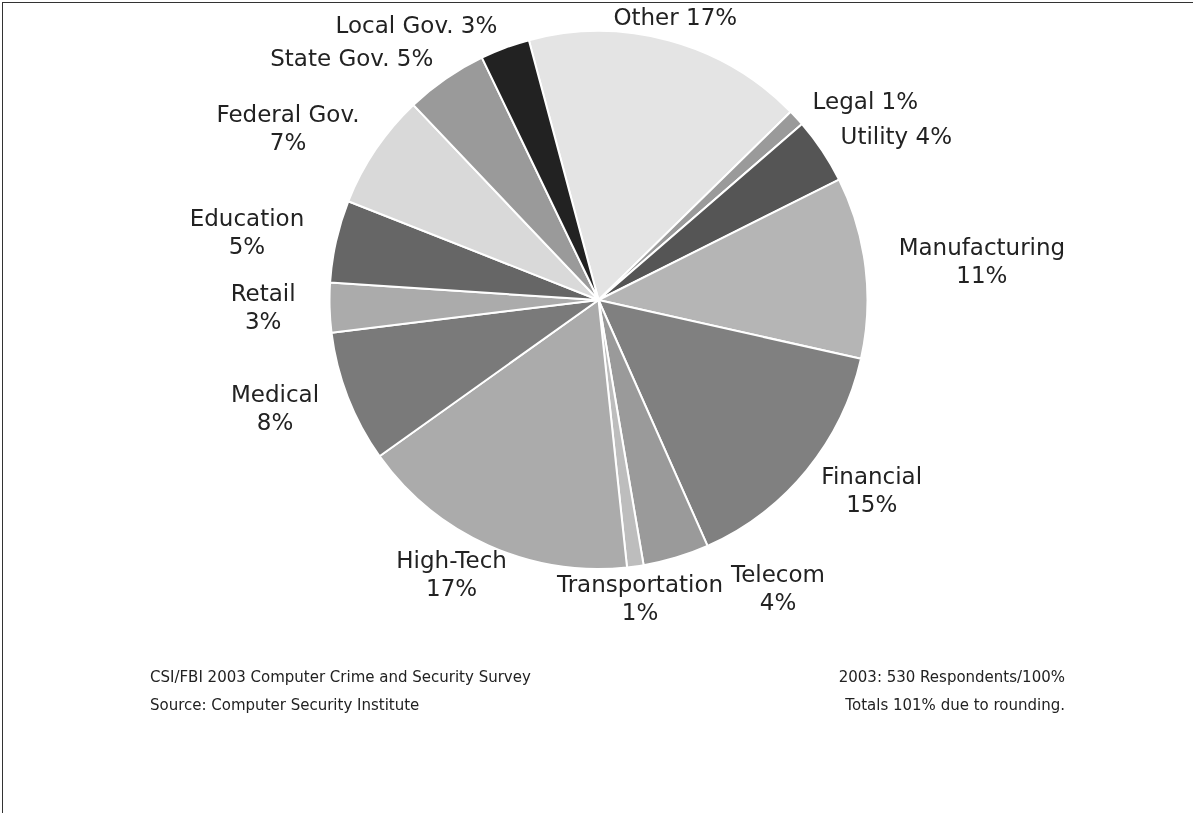  Describe the element at coordinates (275, 421) in the screenshot. I see `data-label: 8%` at that location.